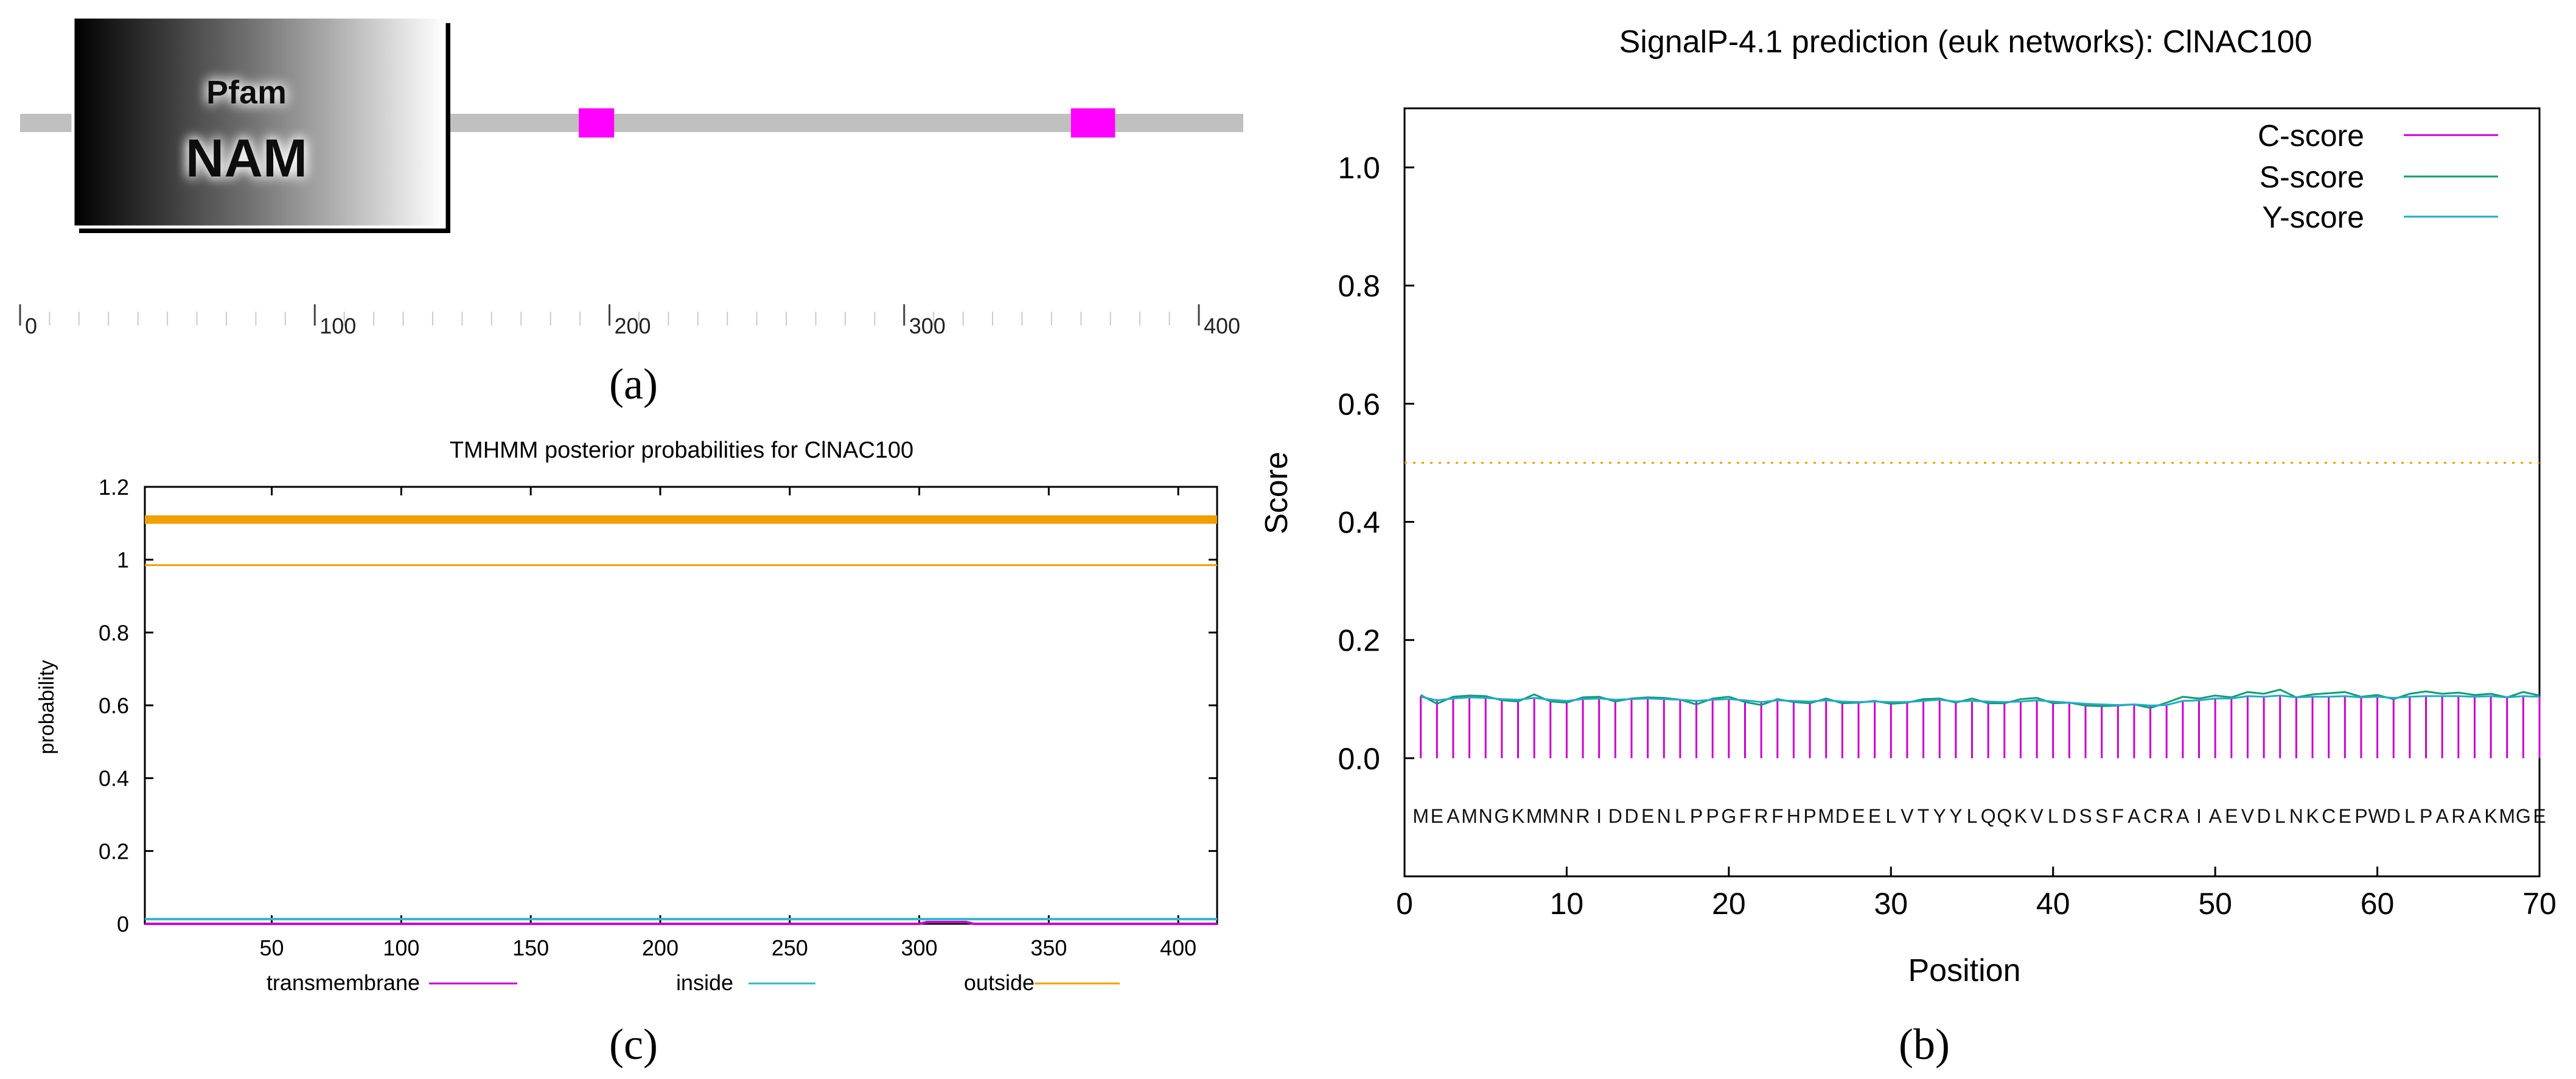  What do you see at coordinates (660, 947) in the screenshot?
I see `tmhmm-x-tick-label: 200` at bounding box center [660, 947].